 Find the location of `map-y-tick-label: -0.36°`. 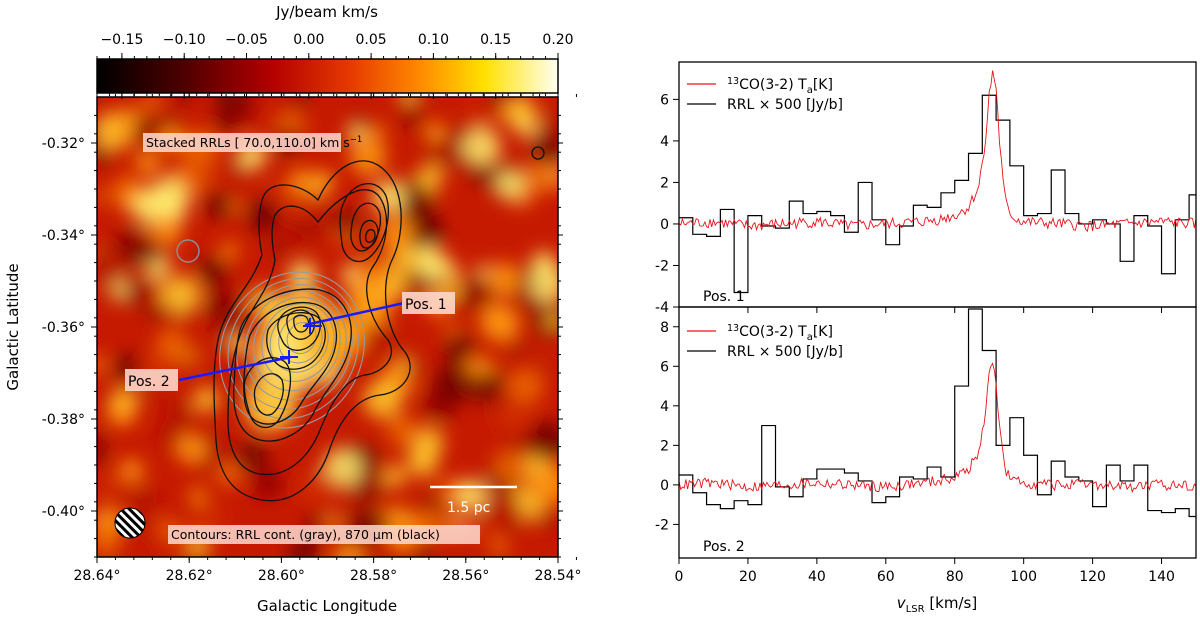

map-y-tick-label: -0.36° is located at coordinates (63, 328).